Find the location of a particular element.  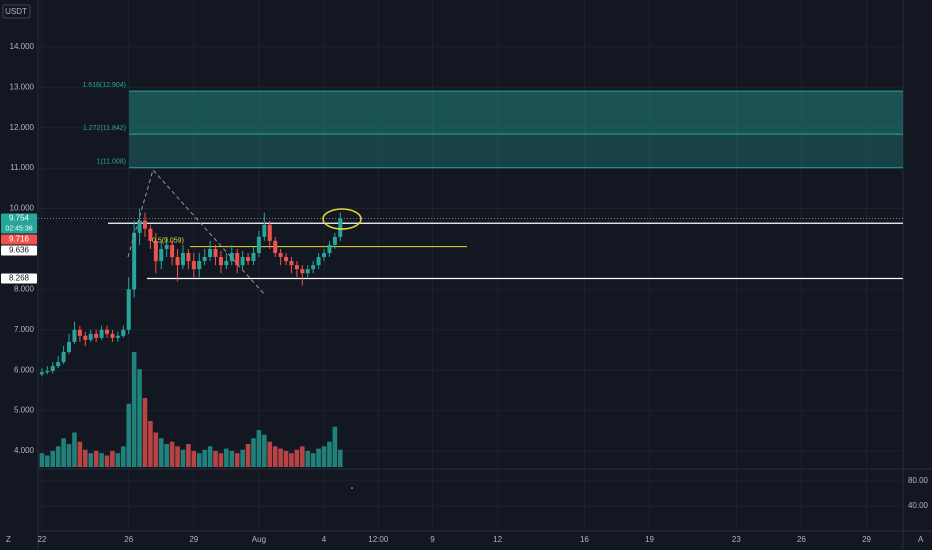

y-tick-label: 6.000 is located at coordinates (24, 369).